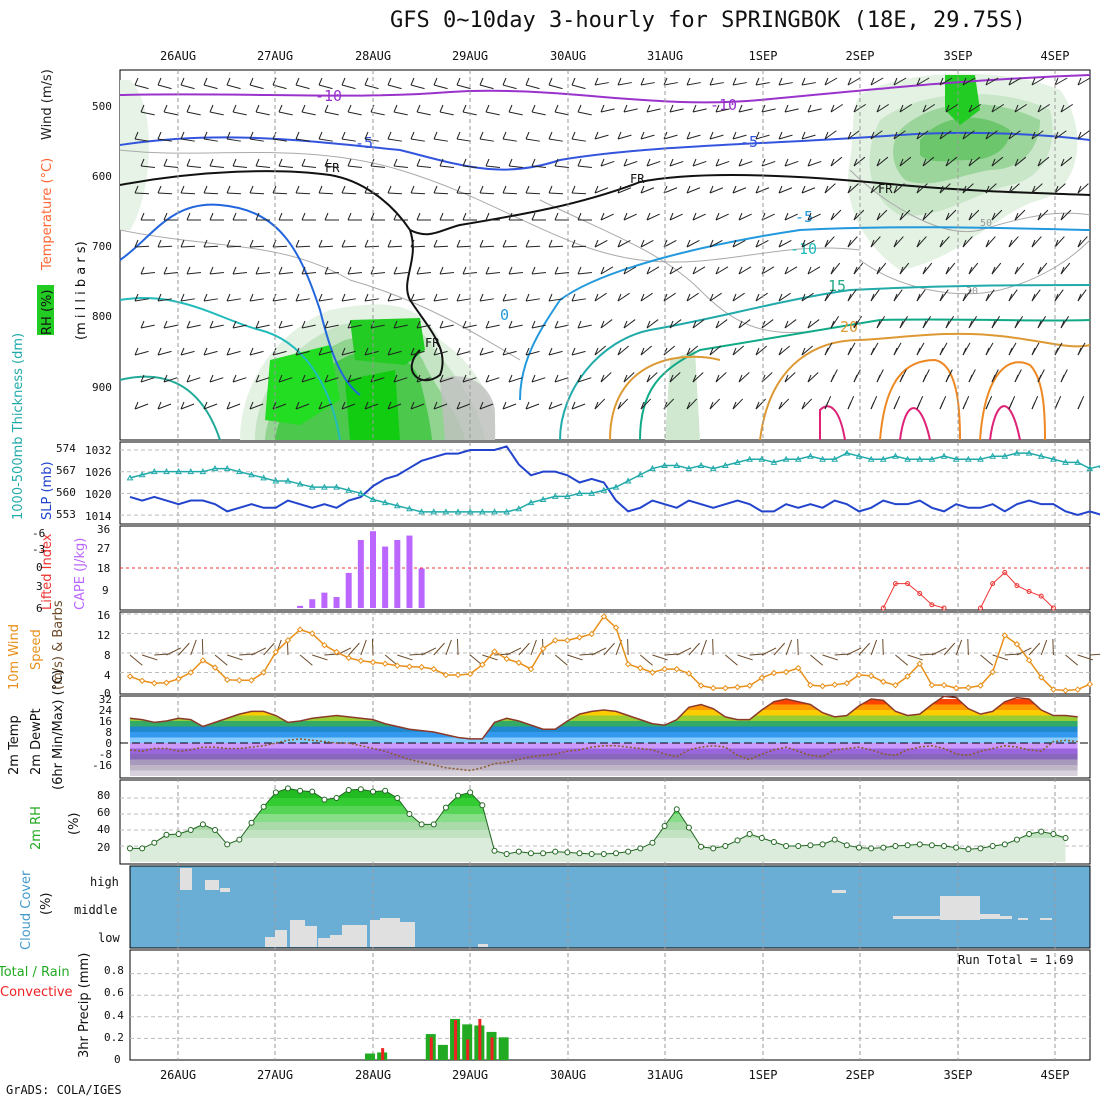  What do you see at coordinates (105, 721) in the screenshot?
I see `temp-tick: 16` at bounding box center [105, 721].